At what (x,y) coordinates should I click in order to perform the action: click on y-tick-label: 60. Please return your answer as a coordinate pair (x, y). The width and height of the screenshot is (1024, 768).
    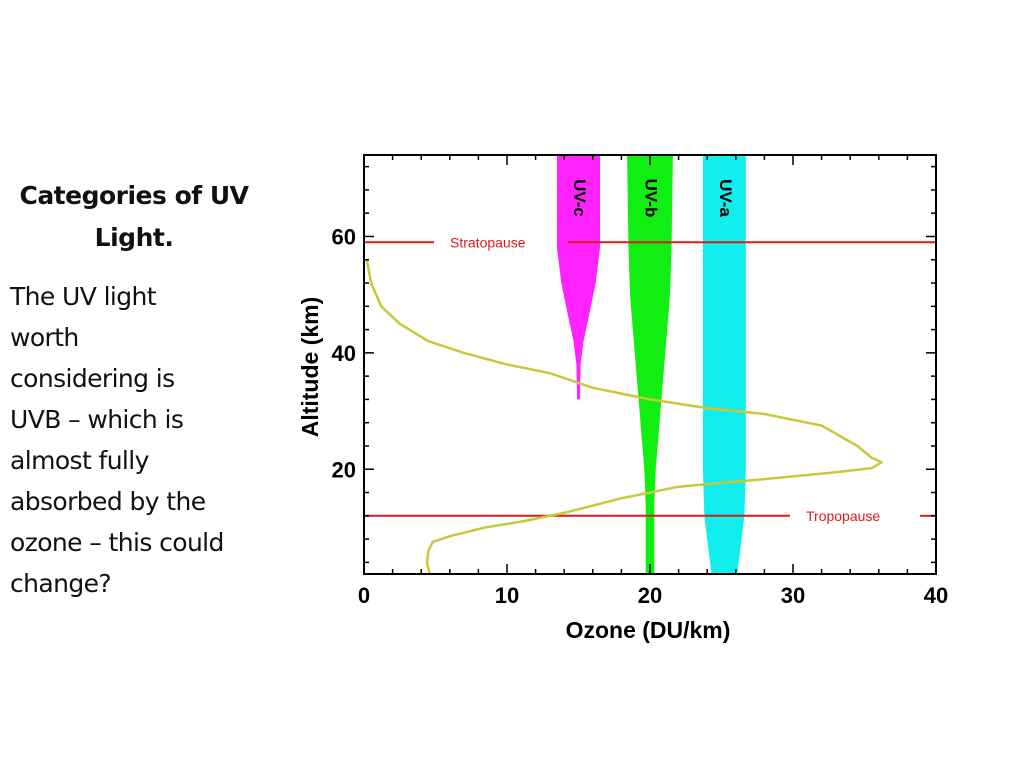
    Looking at the image, I should click on (344, 236).